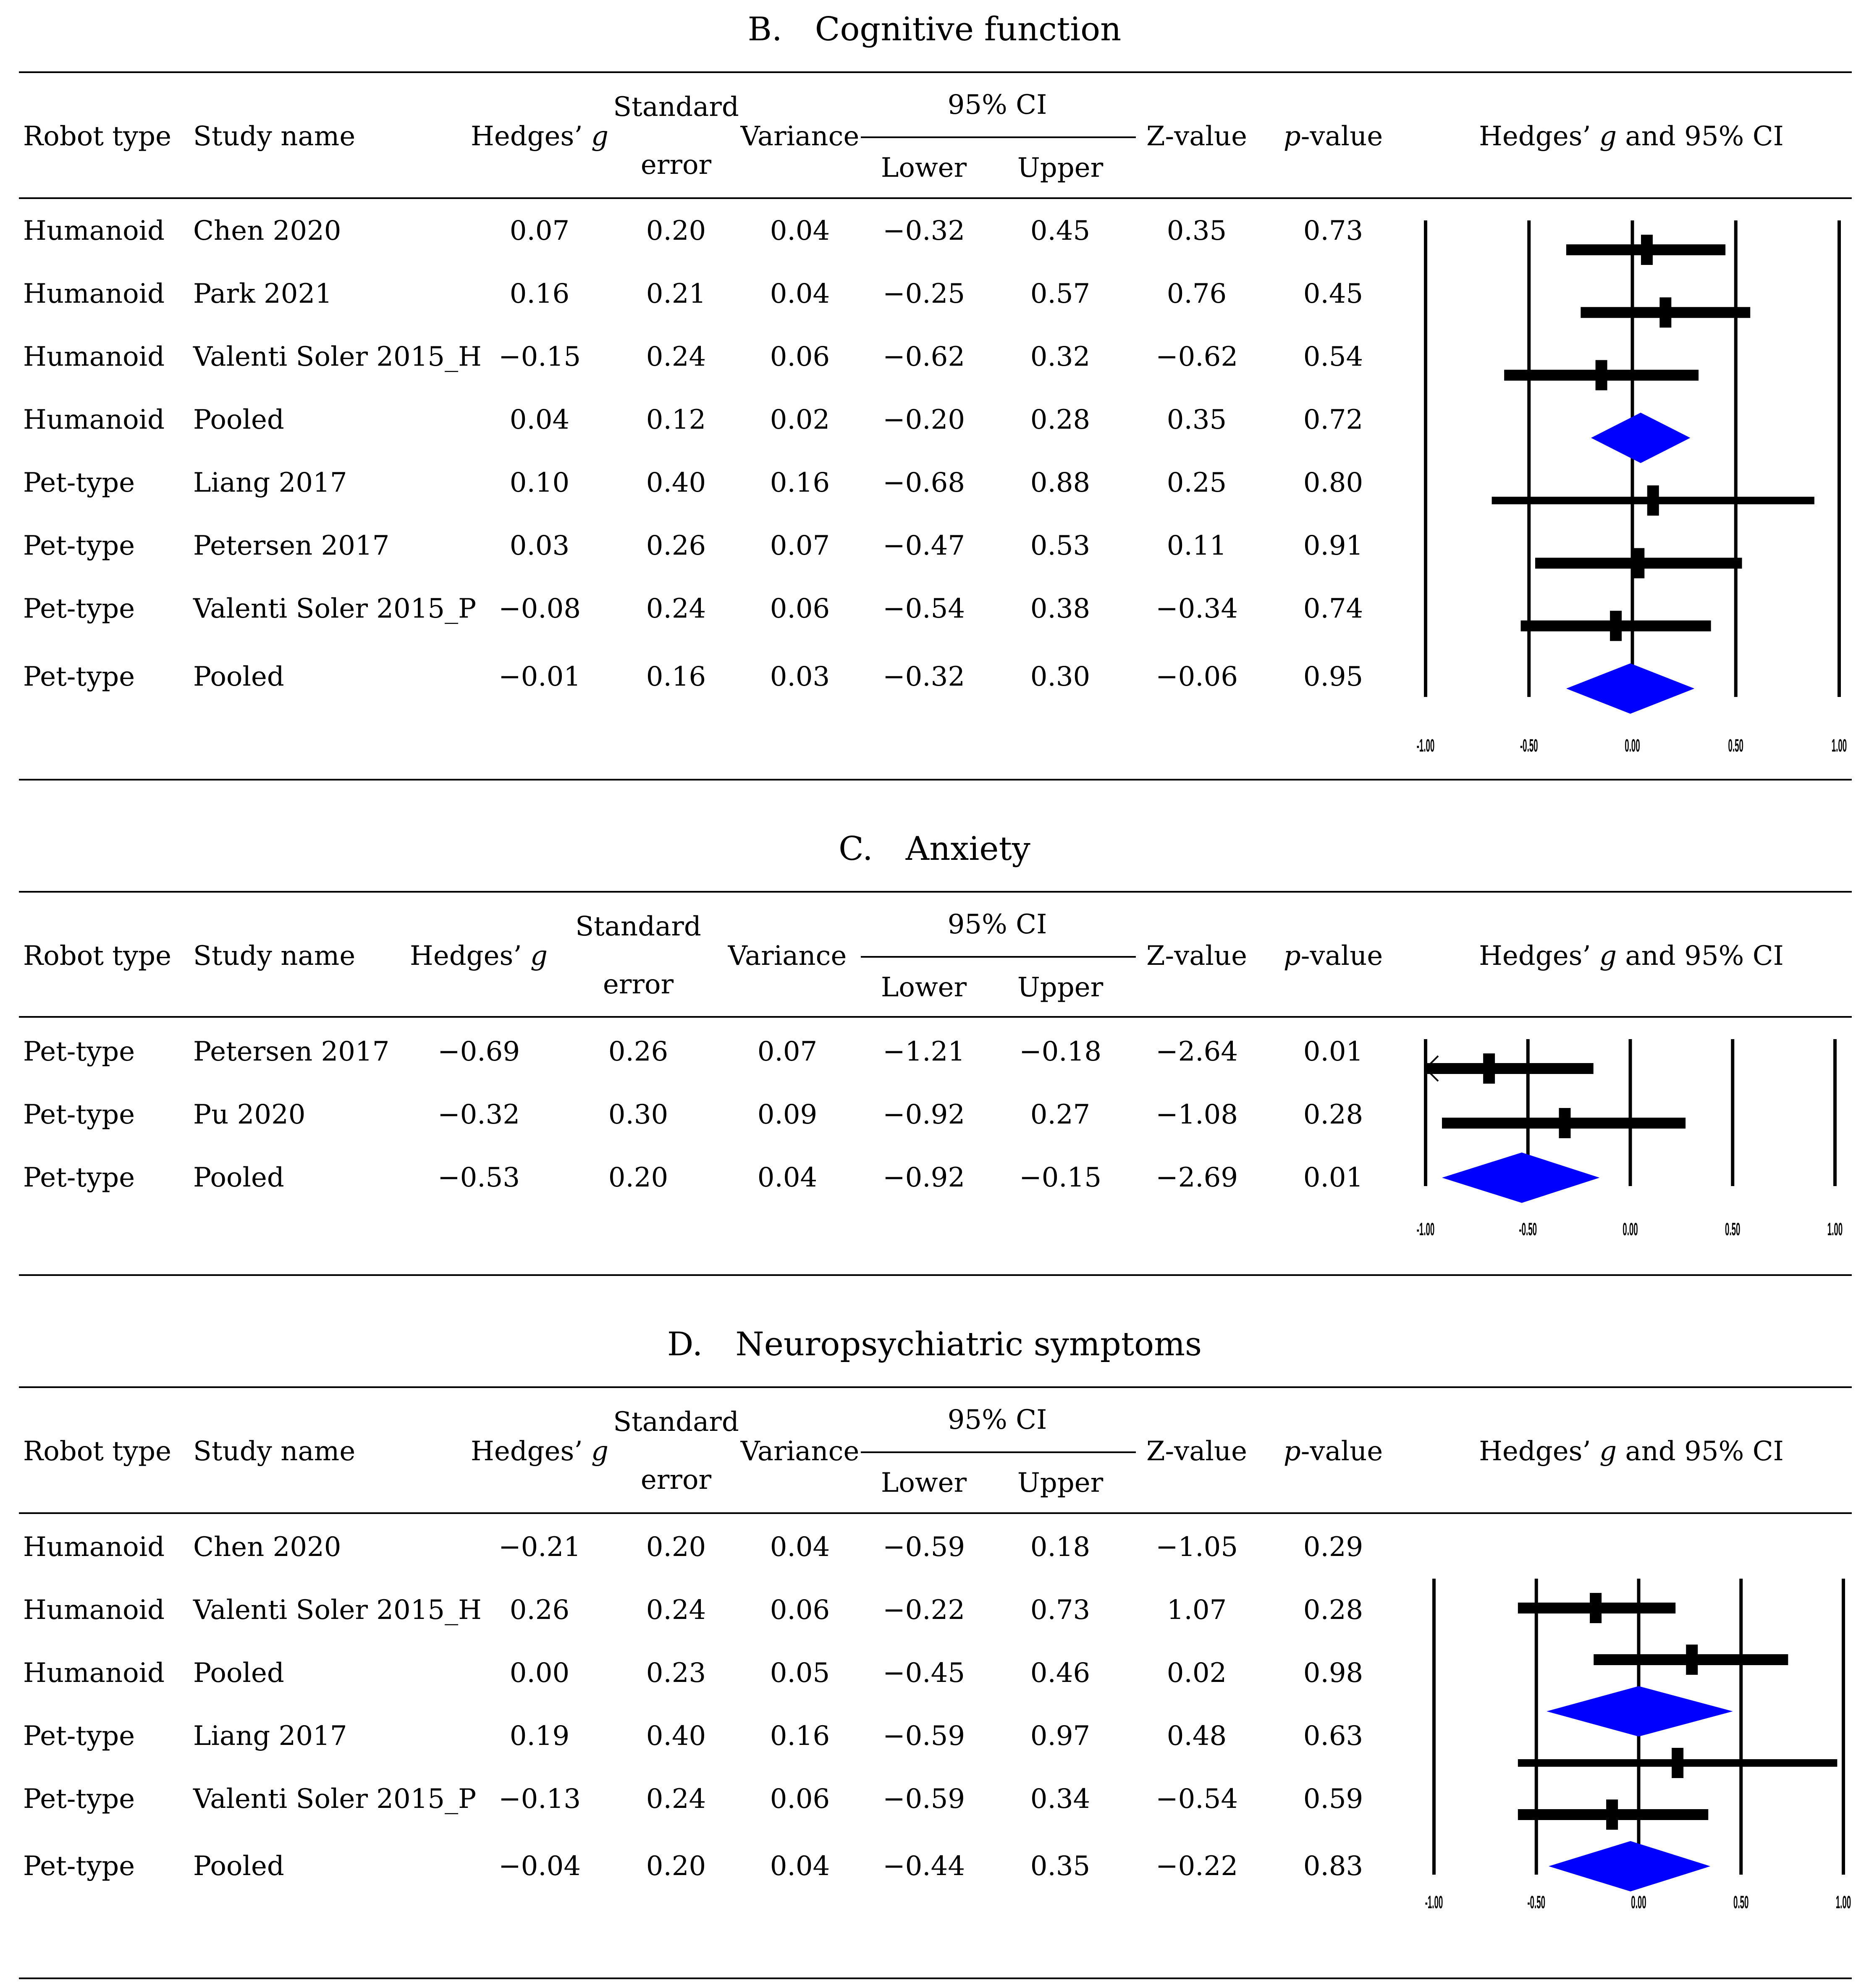 This screenshot has height=1988, width=1869. What do you see at coordinates (923, 1051) in the screenshot?
I see `cell-lower: −1.21` at bounding box center [923, 1051].